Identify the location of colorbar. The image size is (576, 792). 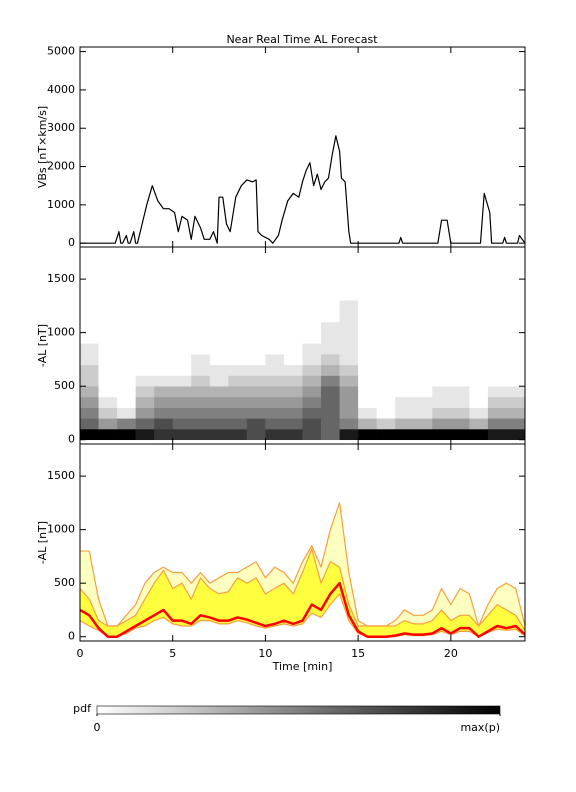
(298, 710).